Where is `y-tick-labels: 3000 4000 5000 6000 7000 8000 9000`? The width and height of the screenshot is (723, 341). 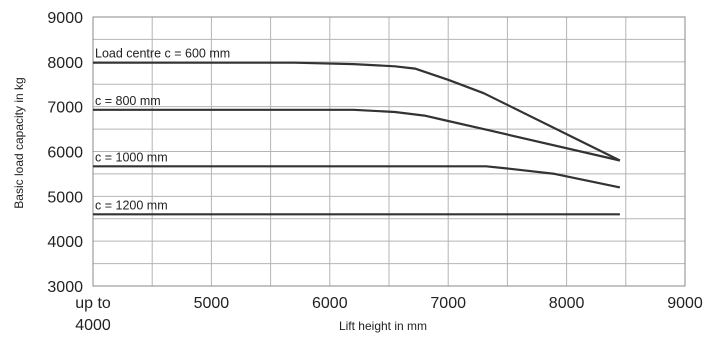
y-tick-labels: 3000 4000 5000 6000 7000 8000 9000 is located at coordinates (65, 153).